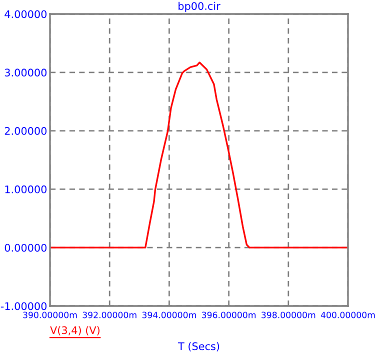 Image resolution: width=381 pixels, height=352 pixels. What do you see at coordinates (199, 7) in the screenshot?
I see `chart-title: bp00.cir` at bounding box center [199, 7].